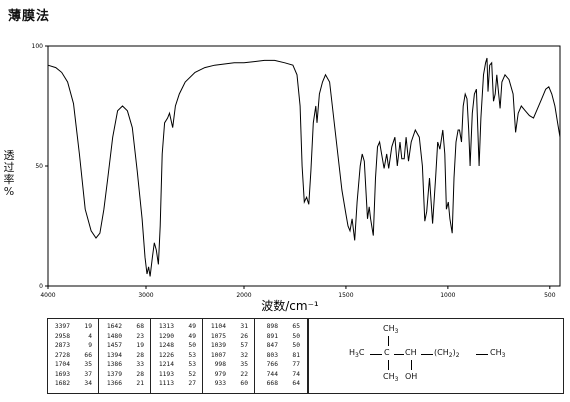 The height and width of the screenshot is (402, 570). I want to click on peak-row: 1693 37, so click(71, 375).